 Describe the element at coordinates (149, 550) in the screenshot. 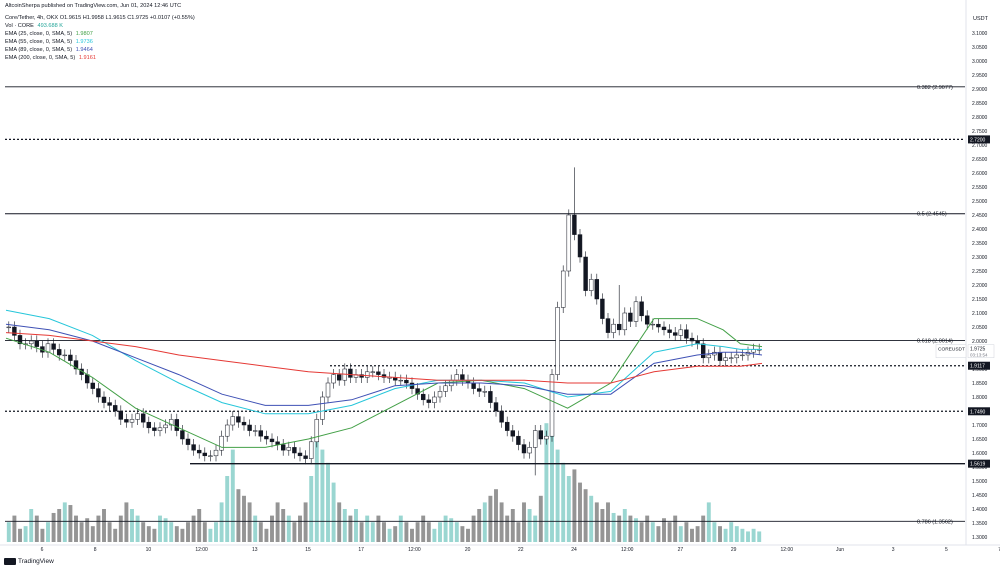

I see `x-tick-label: 10` at that location.